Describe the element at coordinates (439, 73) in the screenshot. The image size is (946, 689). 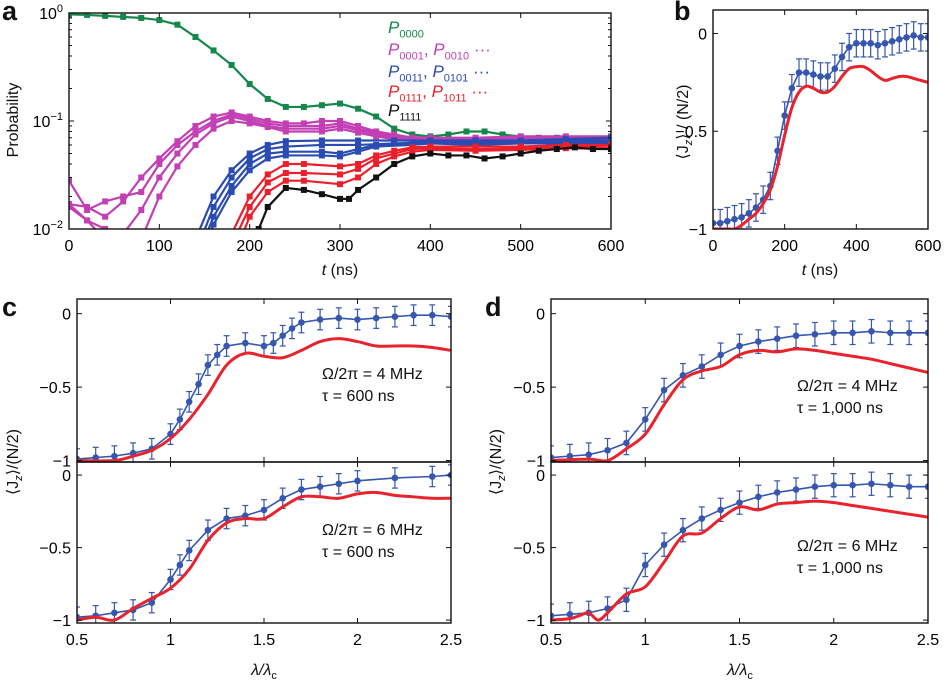
I see `legend-entry: P0011, P0101 ···` at that location.